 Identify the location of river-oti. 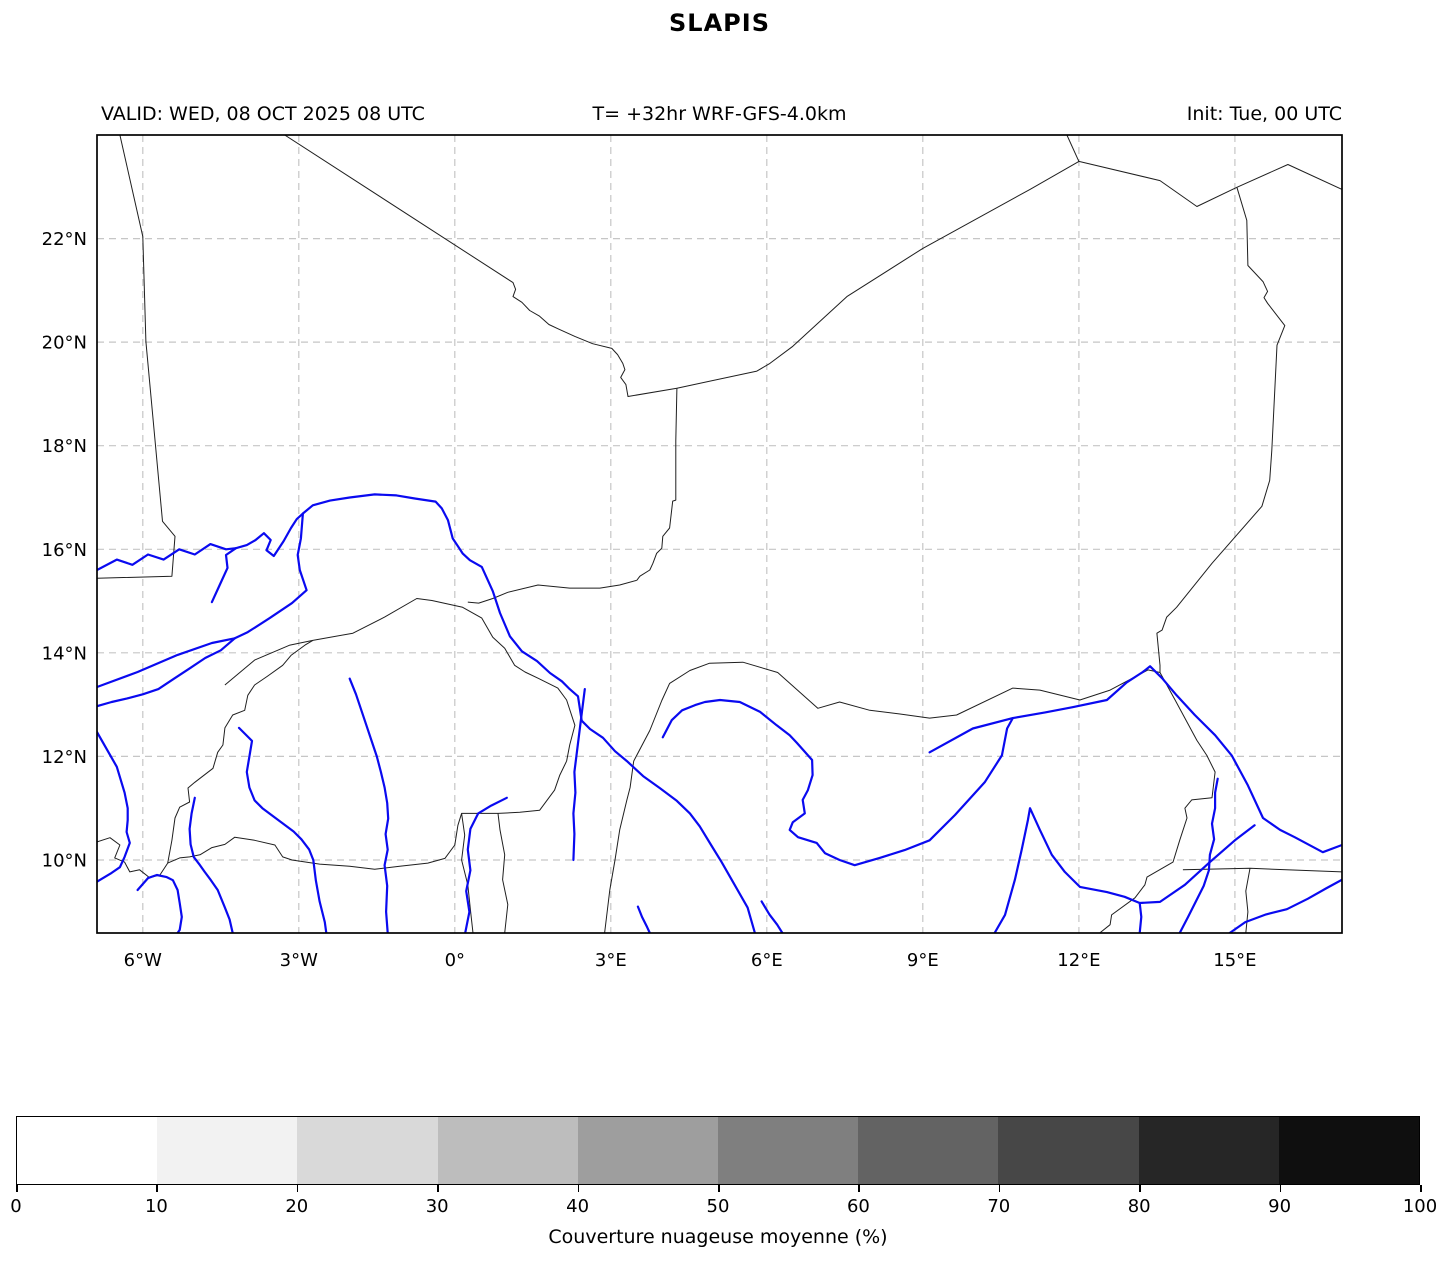
(486, 864).